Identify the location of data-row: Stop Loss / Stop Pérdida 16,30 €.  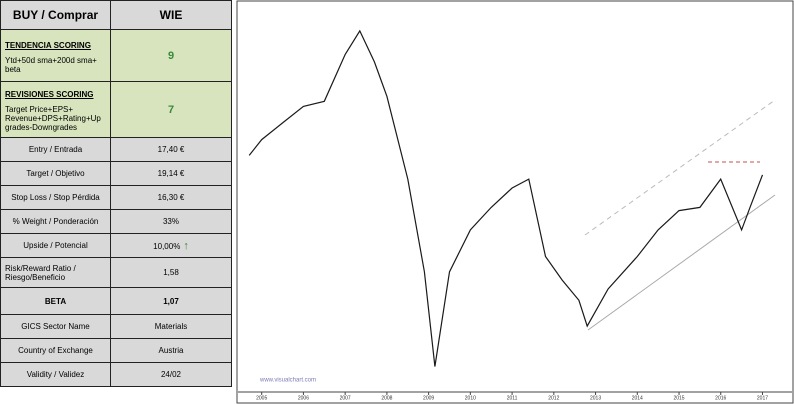
(116, 197).